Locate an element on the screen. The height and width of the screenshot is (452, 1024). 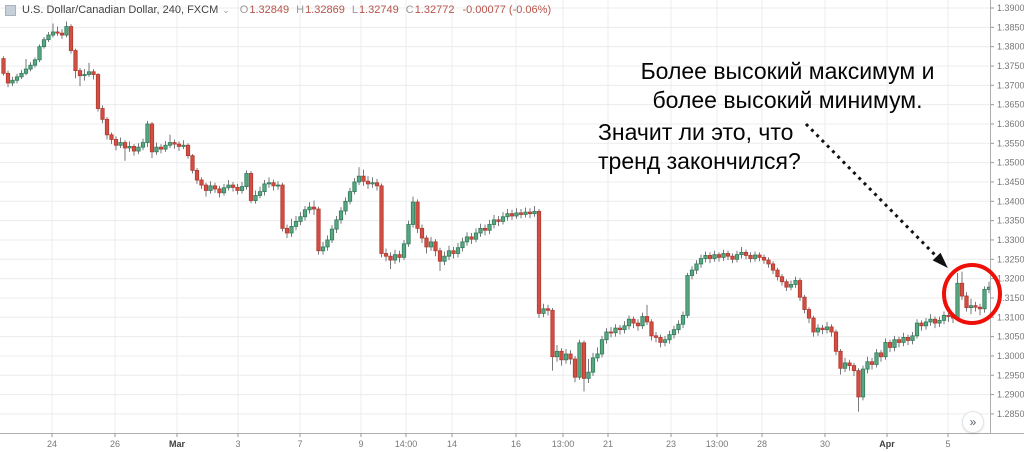
drawings-layer is located at coordinates (903, 223).